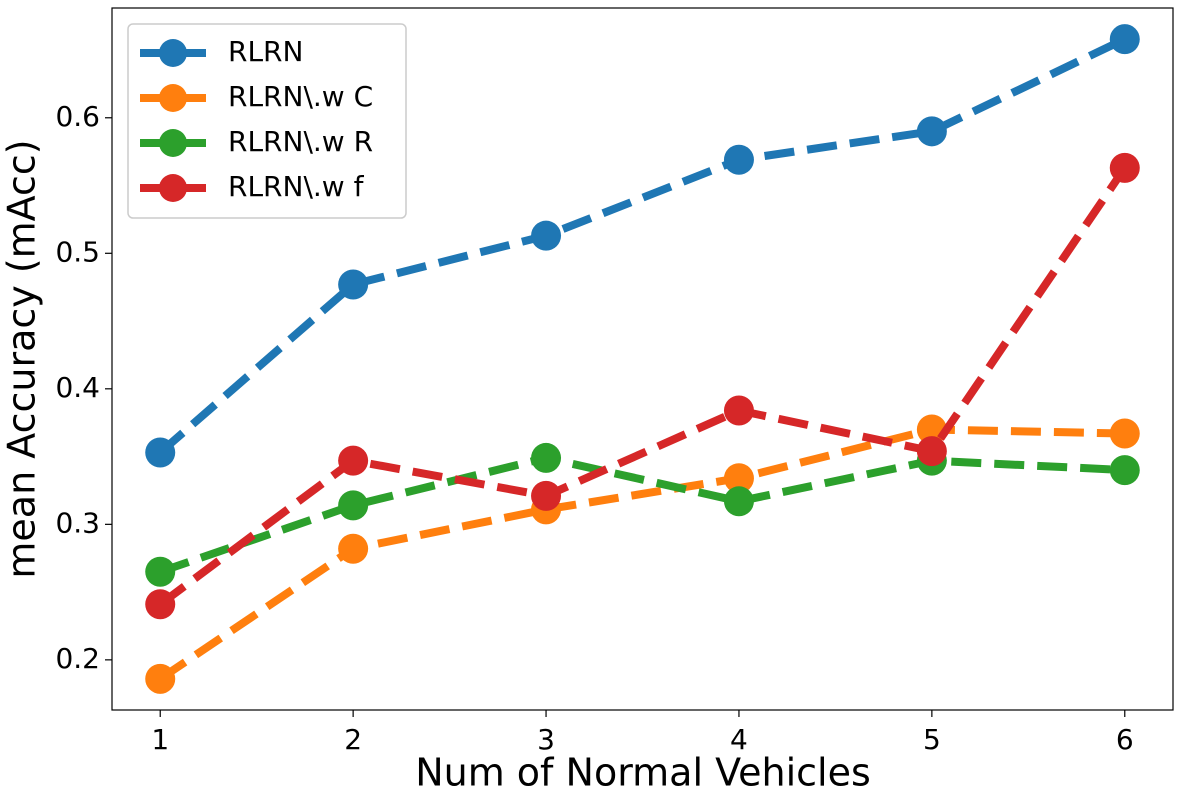 Image resolution: width=1184 pixels, height=798 pixels. What do you see at coordinates (546, 739) in the screenshot?
I see `x-tick-label: 3` at bounding box center [546, 739].